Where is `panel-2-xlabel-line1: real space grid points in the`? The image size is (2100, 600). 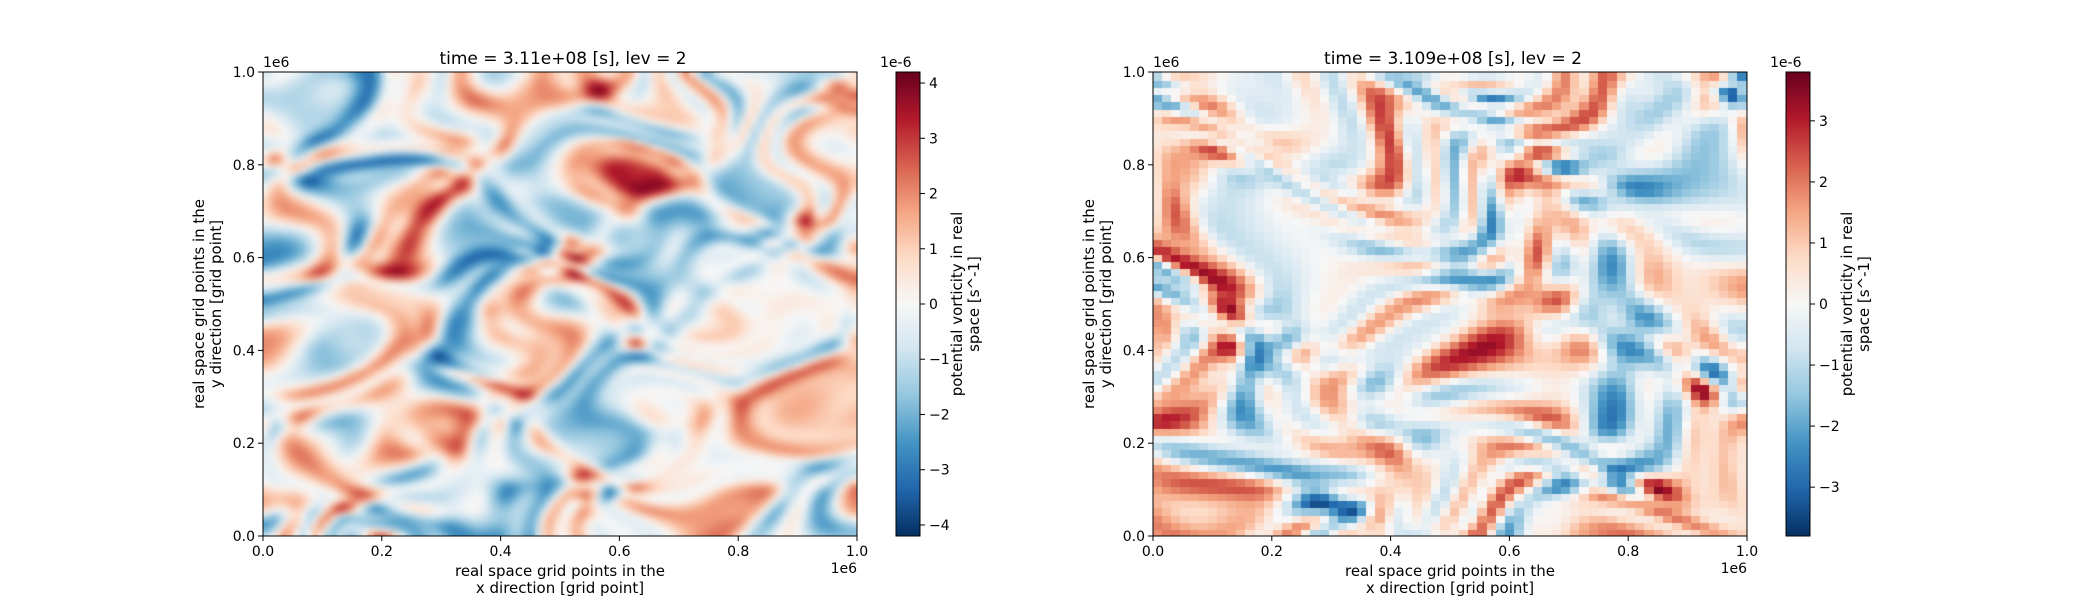
panel-2-xlabel-line1: real space grid points in the is located at coordinates (1450, 571).